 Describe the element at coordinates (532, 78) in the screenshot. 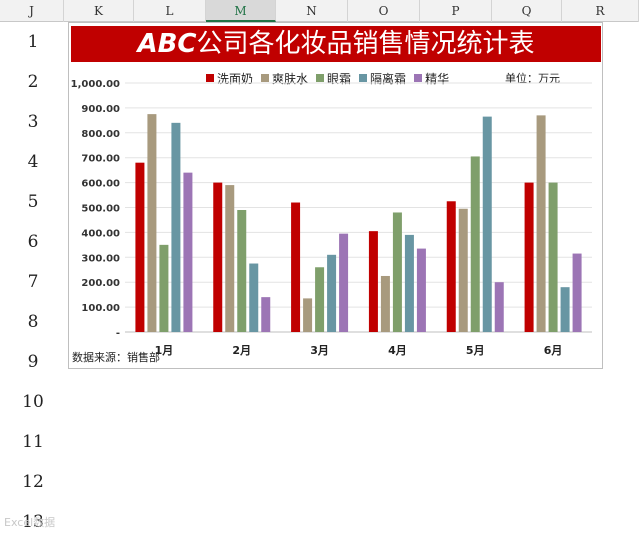

I see `unit-label: 单位：万元` at that location.